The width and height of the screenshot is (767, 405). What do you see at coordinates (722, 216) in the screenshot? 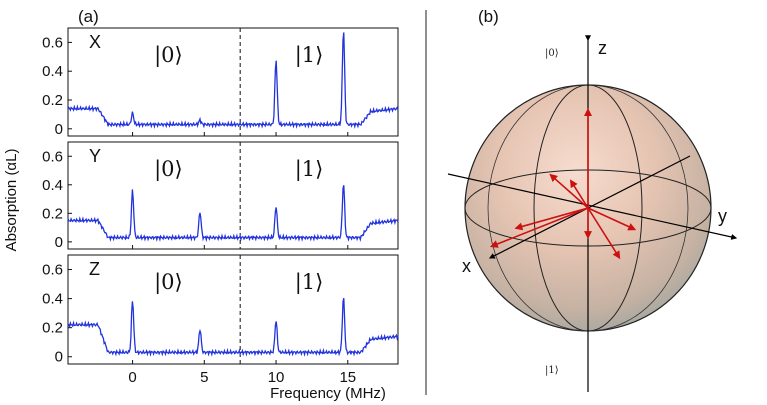
I see `y-axis-letter: y` at bounding box center [722, 216].